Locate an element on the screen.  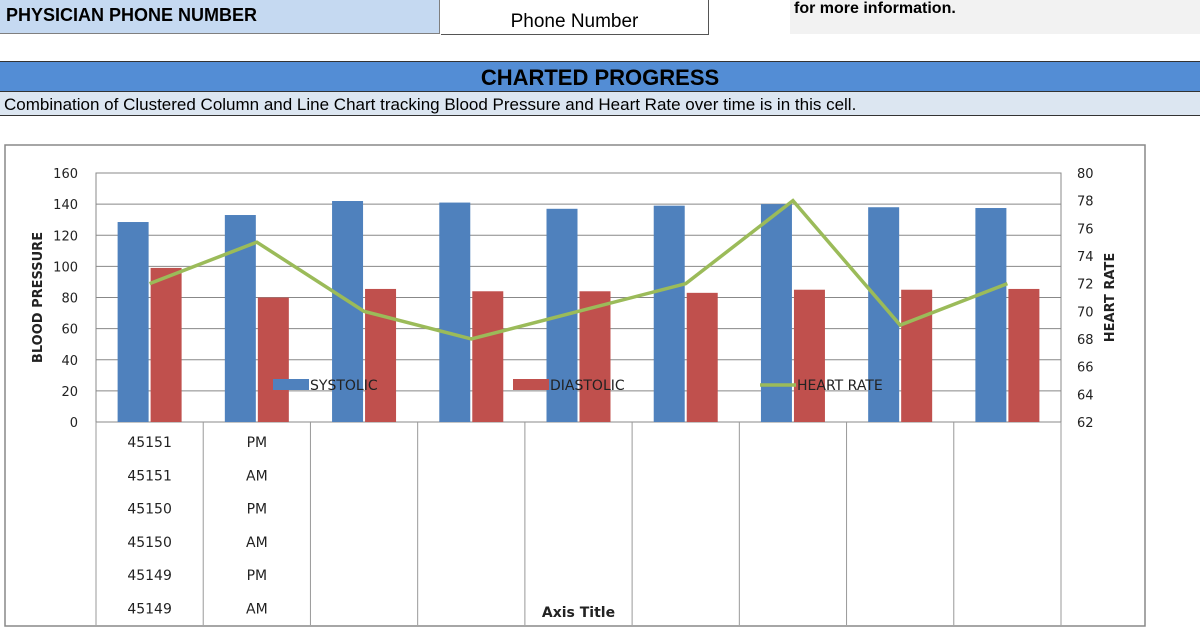
legend-label: SYSTOLIC is located at coordinates (344, 386).